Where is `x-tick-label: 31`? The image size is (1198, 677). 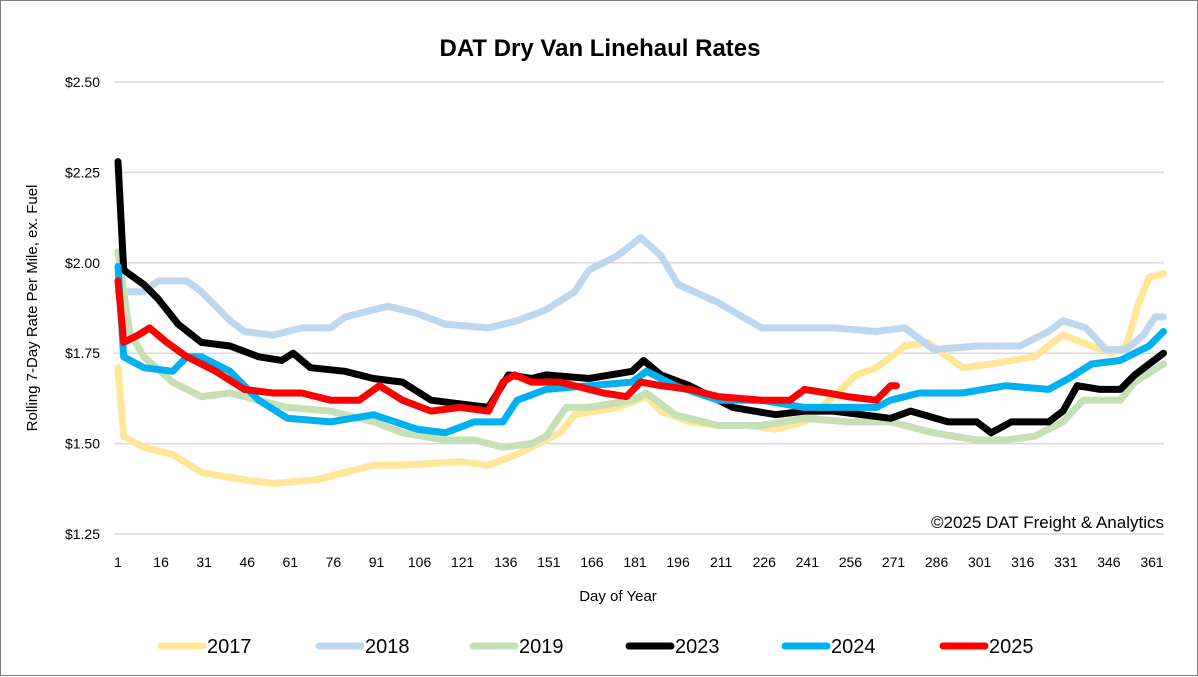 x-tick-label: 31 is located at coordinates (204, 562).